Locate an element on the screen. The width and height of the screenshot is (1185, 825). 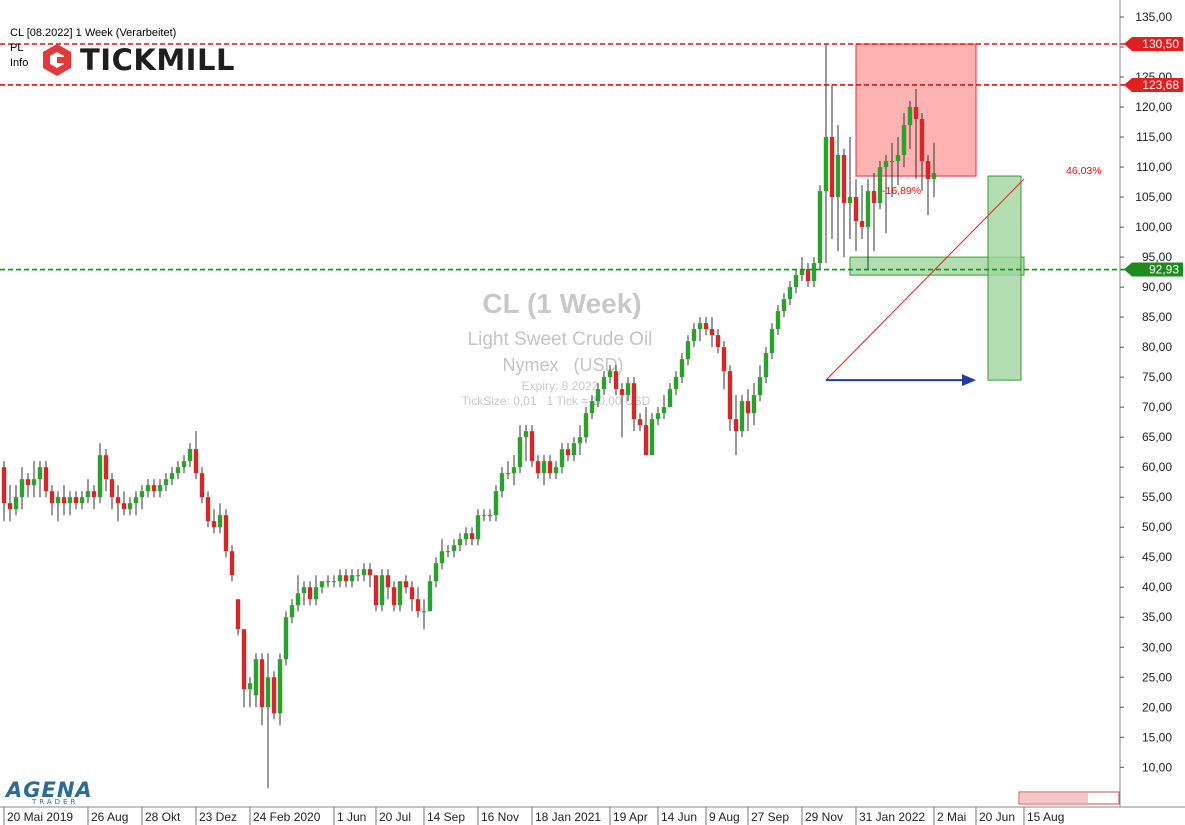
y-tick-label: 135,00 is located at coordinates (1153, 17).